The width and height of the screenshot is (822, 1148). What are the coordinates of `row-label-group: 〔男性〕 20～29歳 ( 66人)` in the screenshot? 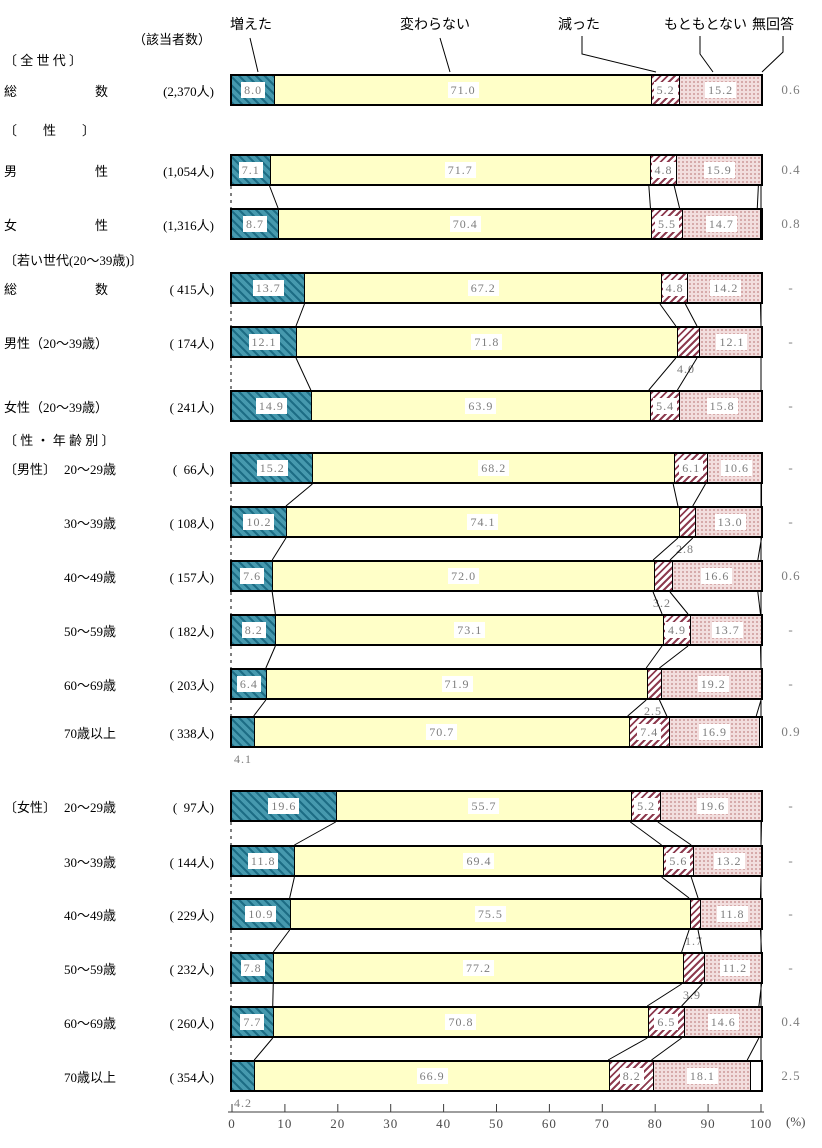 It's located at (109, 468).